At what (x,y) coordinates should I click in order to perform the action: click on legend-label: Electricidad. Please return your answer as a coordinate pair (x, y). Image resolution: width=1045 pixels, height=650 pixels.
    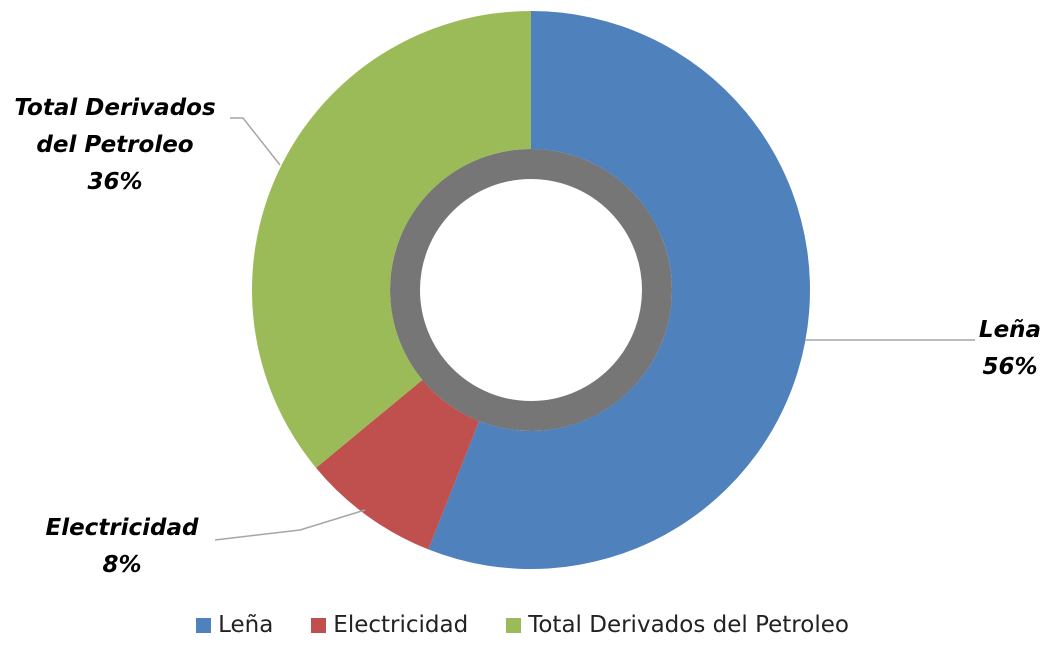
    Looking at the image, I should click on (401, 625).